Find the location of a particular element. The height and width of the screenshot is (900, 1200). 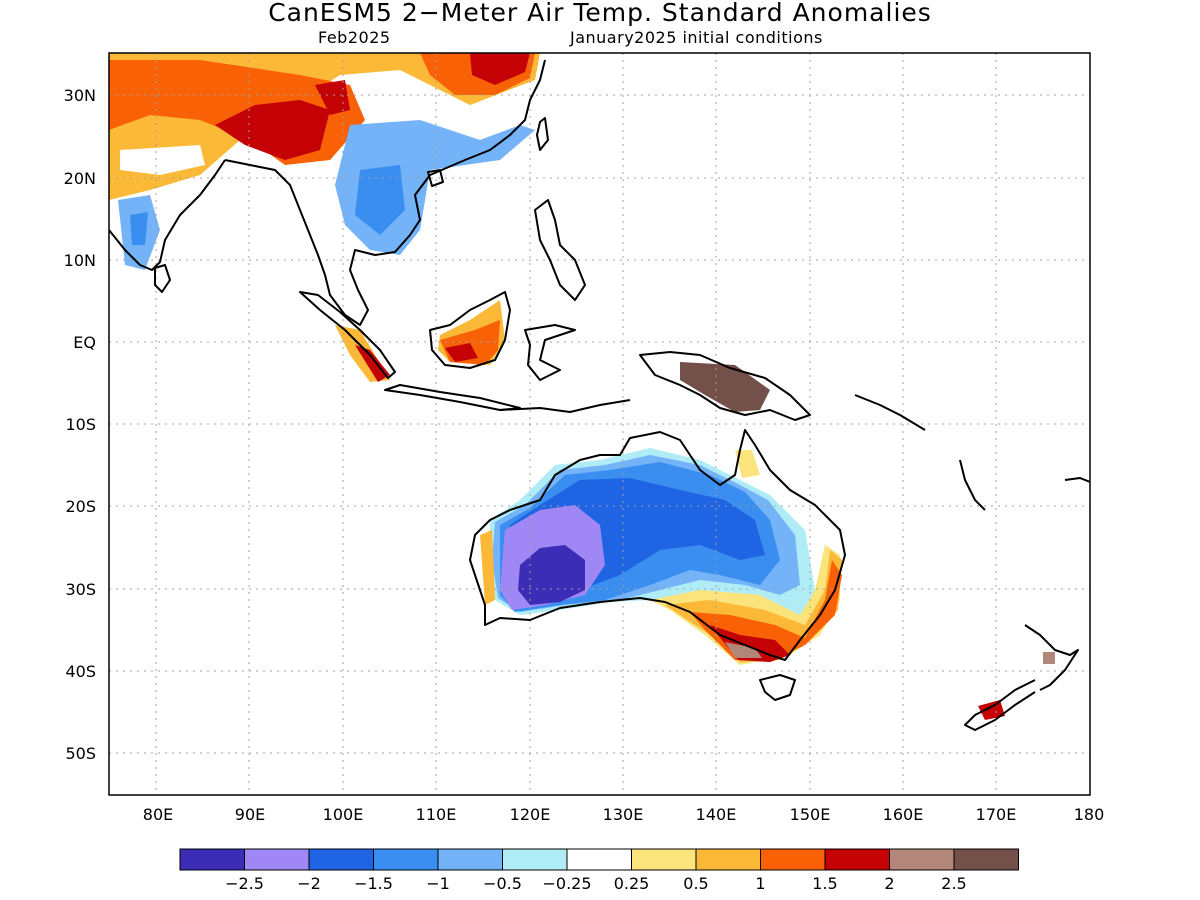

cape-york-warm-anomaly is located at coordinates (747, 464).